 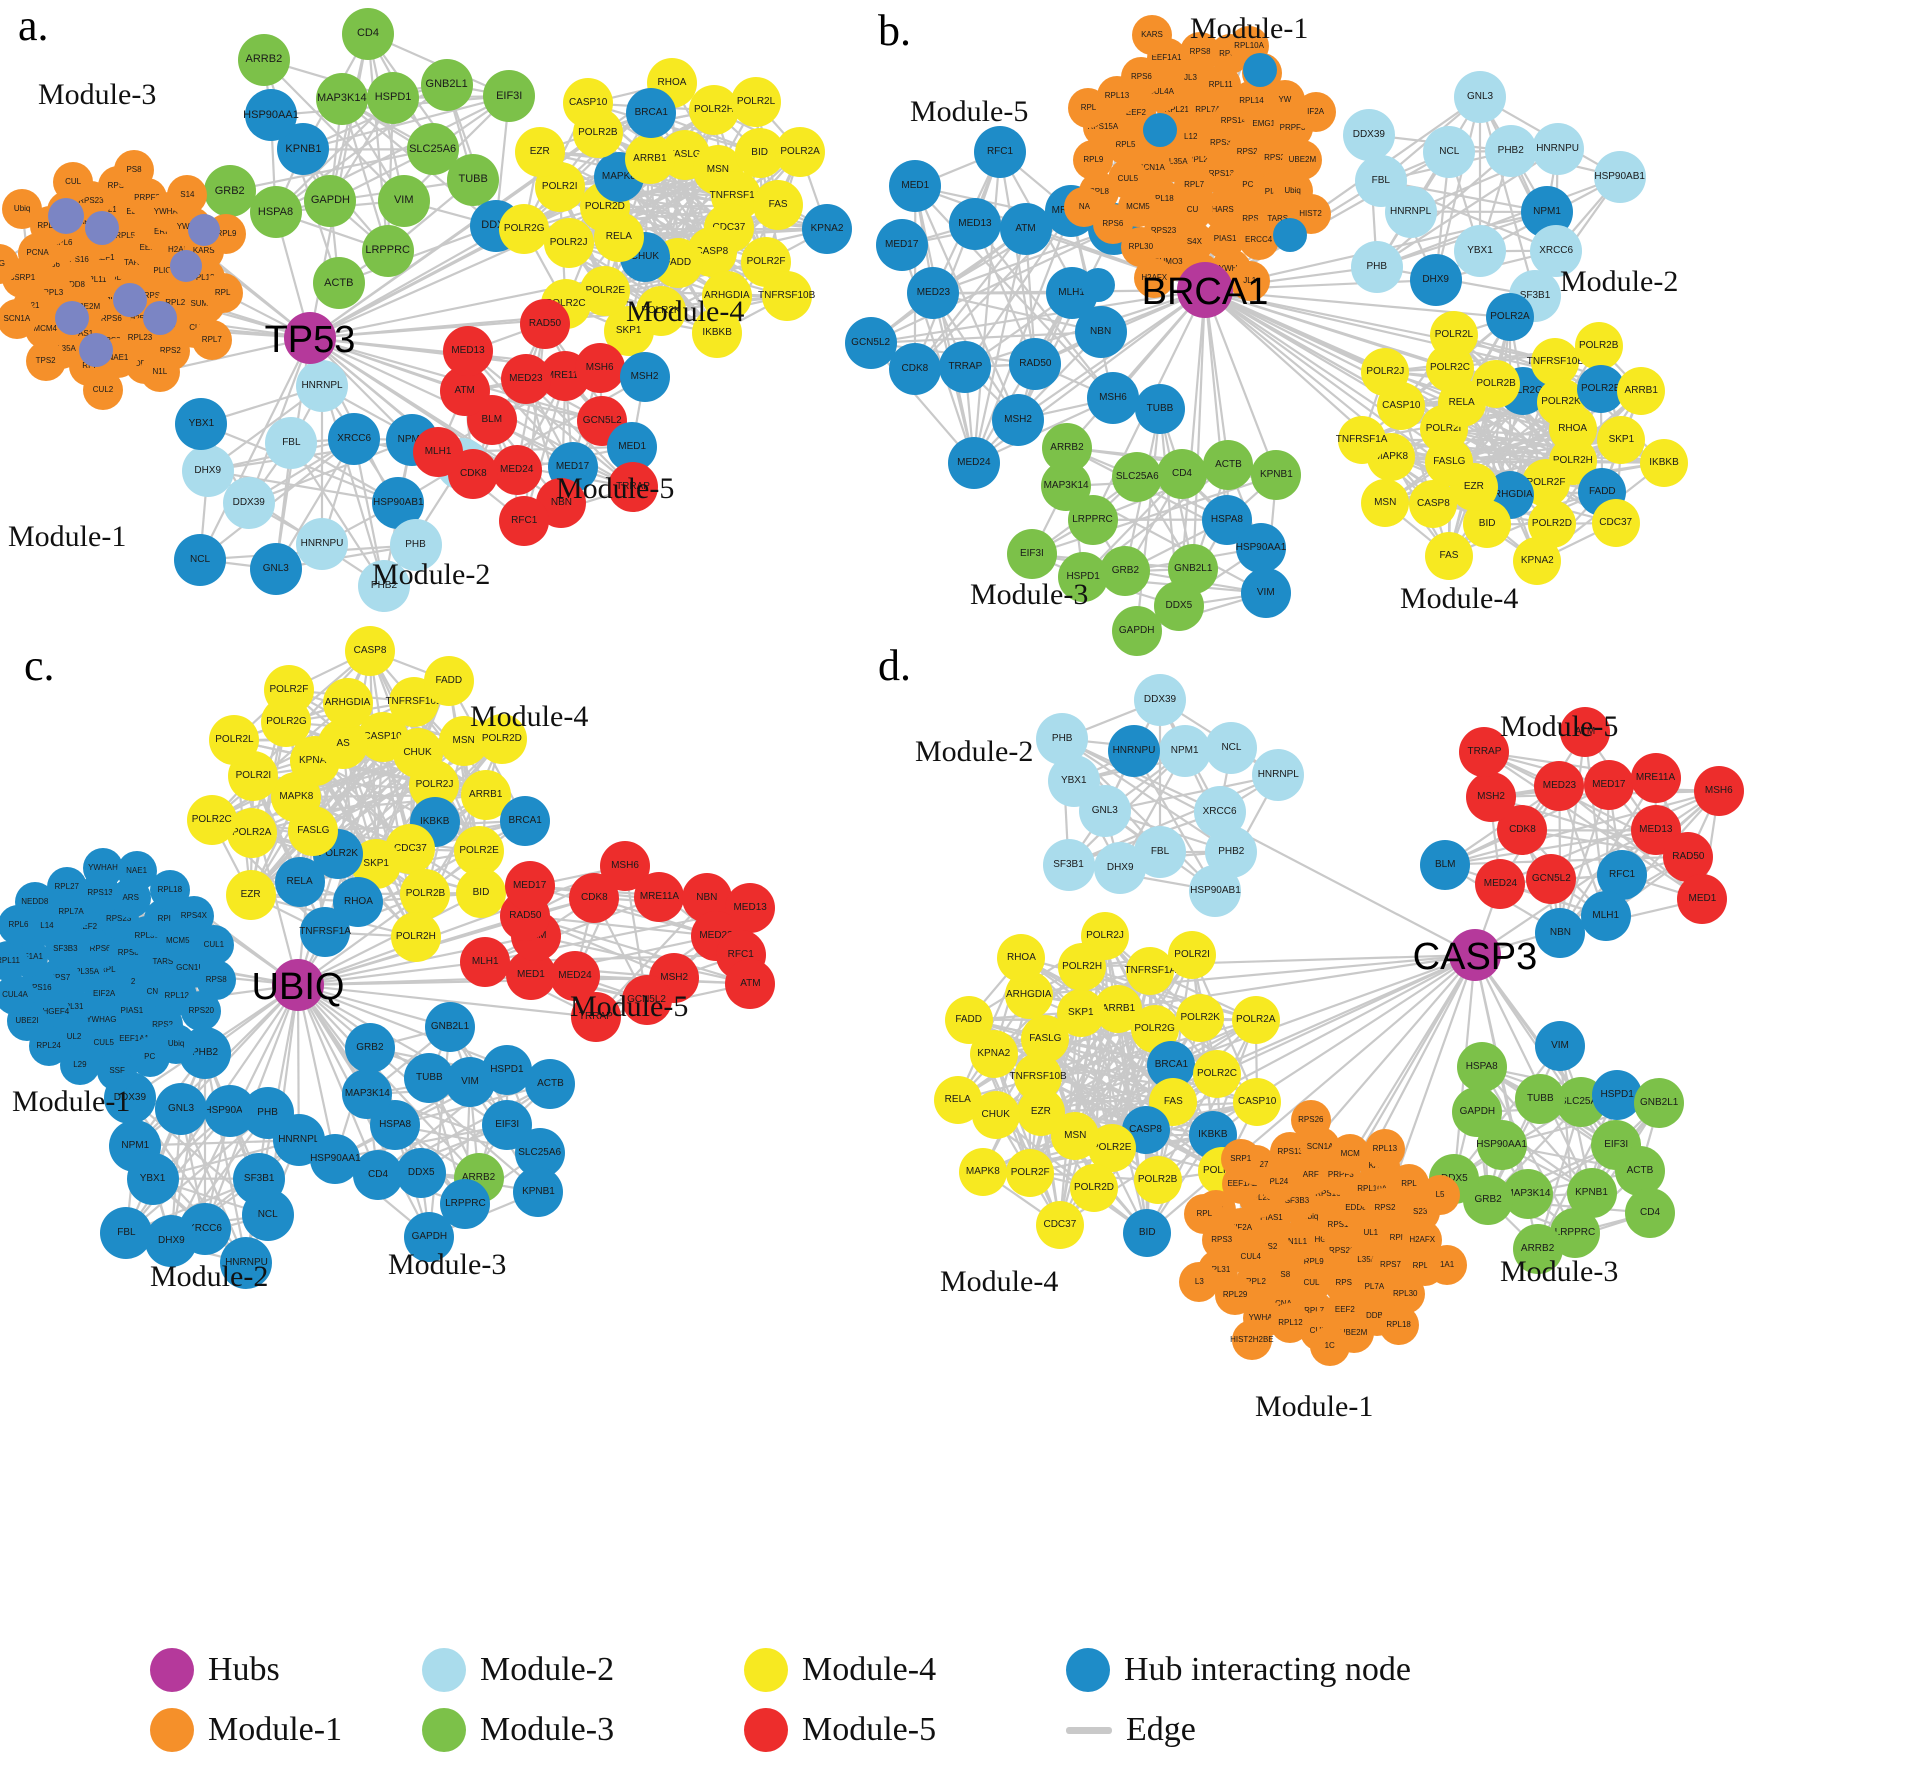 What do you see at coordinates (1361, 440) in the screenshot?
I see `network-node-tnfrsf1a: TNFRSF1A` at bounding box center [1361, 440].